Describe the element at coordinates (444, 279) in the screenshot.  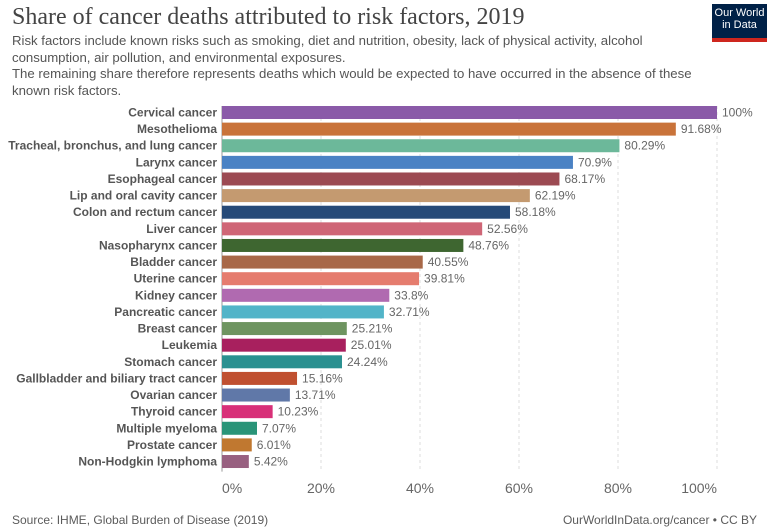
I see `data-label: 39.81%` at that location.